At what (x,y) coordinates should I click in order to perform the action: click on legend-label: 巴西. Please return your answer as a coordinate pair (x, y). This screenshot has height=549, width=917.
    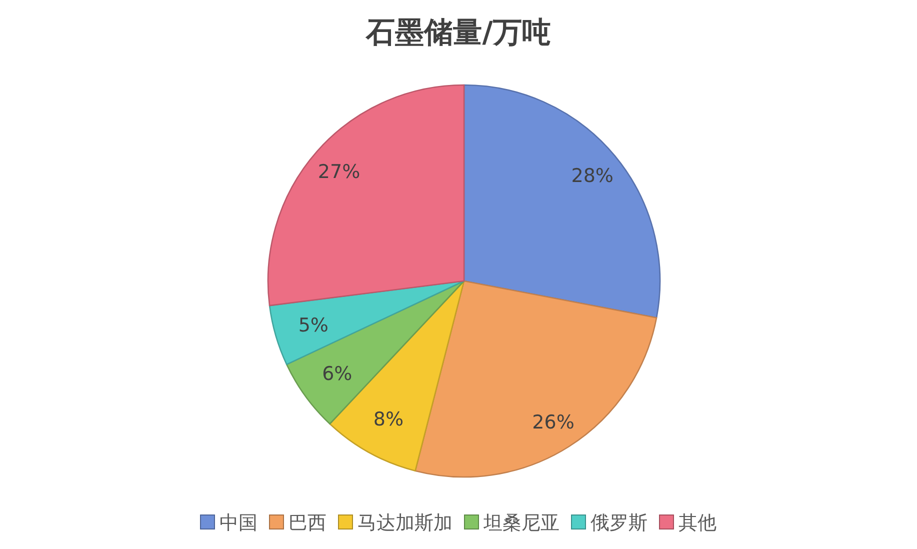
    Looking at the image, I should click on (307, 523).